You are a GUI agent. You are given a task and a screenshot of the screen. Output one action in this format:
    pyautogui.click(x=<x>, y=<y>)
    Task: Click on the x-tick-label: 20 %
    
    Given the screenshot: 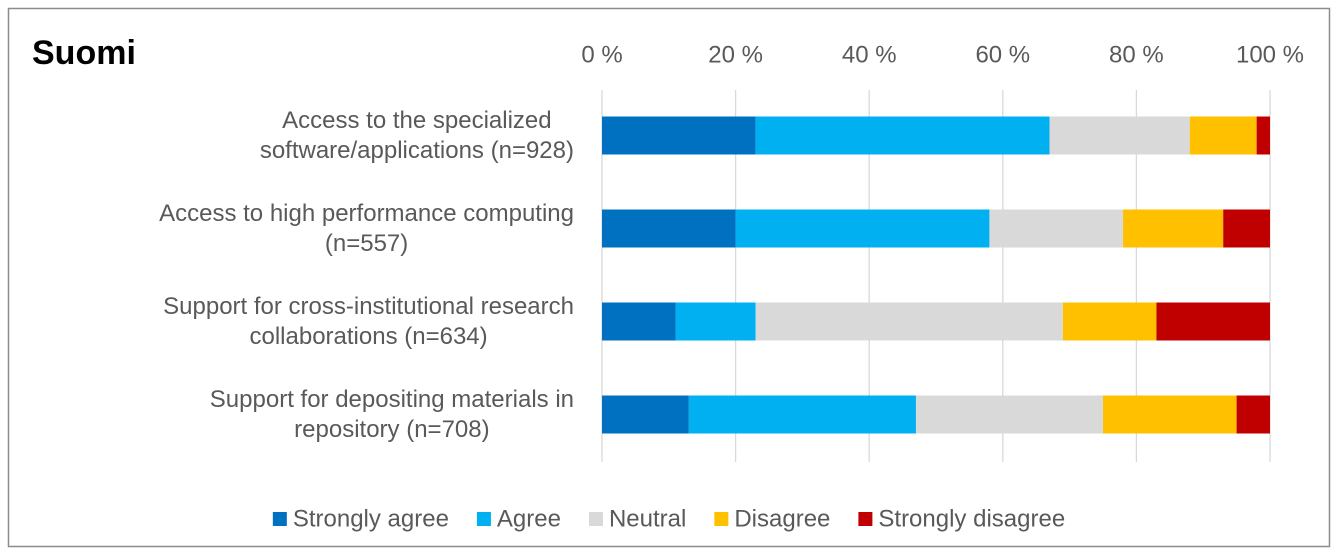 What is the action you would take?
    pyautogui.click(x=735, y=54)
    